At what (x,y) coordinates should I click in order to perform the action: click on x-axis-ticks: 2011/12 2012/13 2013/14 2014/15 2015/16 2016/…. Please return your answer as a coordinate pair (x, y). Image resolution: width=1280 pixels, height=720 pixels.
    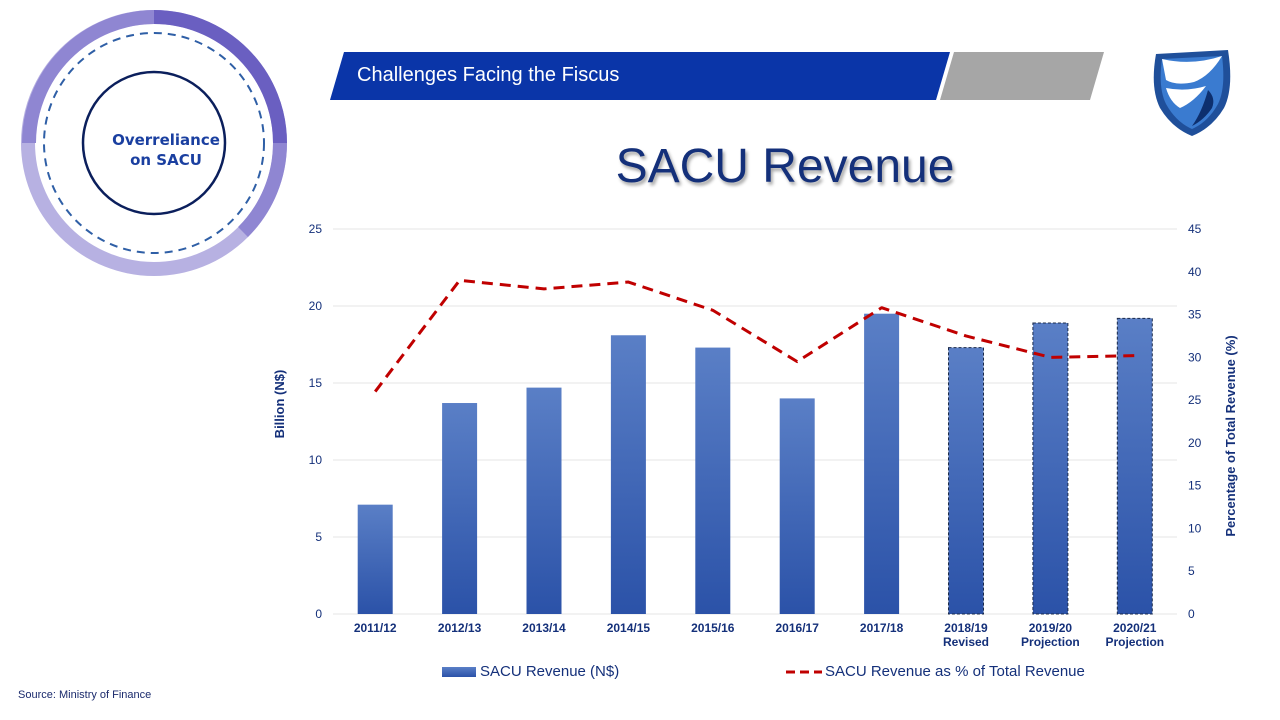
    Looking at the image, I should click on (759, 635).